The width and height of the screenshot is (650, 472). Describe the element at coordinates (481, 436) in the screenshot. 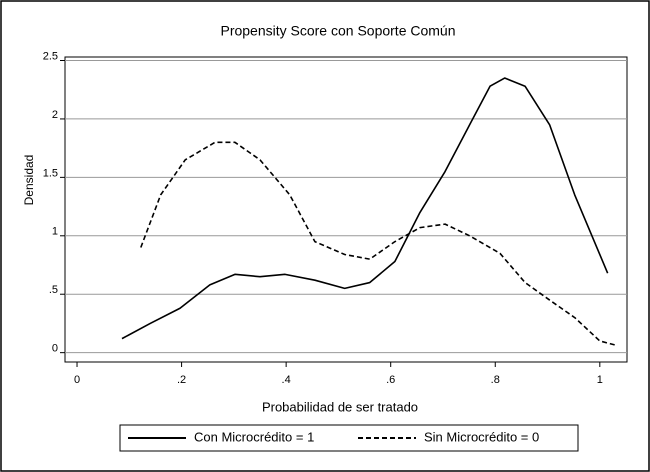

I see `legend-label: Sin Microcrédito = 0` at that location.